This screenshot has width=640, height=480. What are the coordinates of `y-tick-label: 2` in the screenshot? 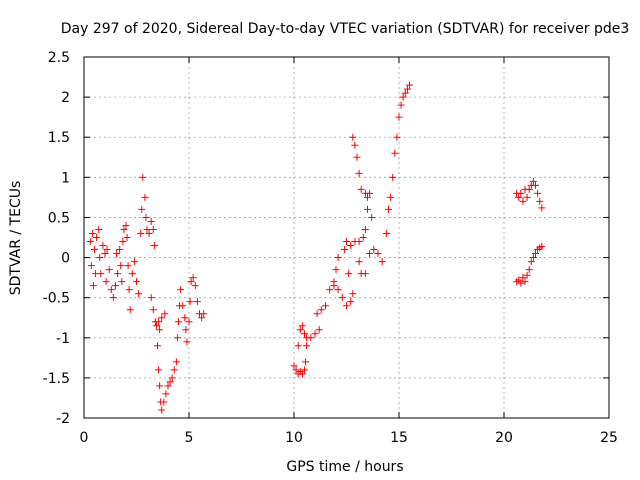 It's located at (65, 98).